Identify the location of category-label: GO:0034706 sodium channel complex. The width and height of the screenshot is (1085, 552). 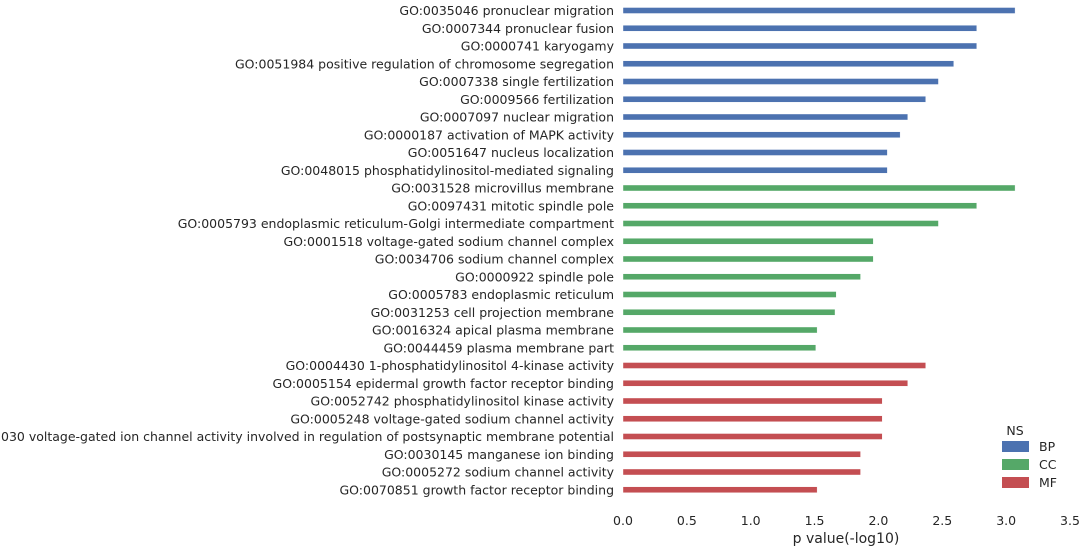
(494, 259).